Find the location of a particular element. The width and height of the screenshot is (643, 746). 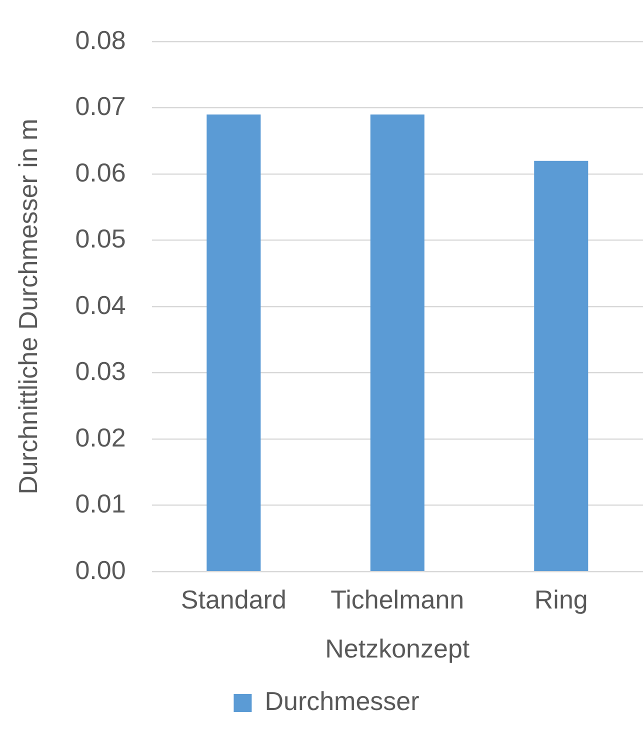

y-tick-label: 0.01 is located at coordinates (100, 503).